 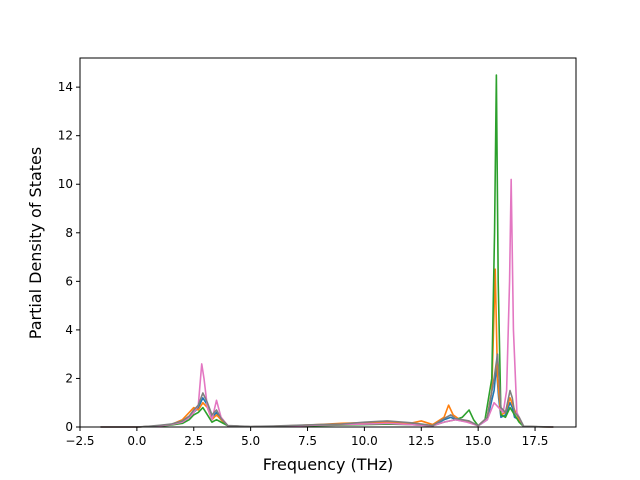 What do you see at coordinates (65, 87) in the screenshot?
I see `y-tick-label: 14` at bounding box center [65, 87].